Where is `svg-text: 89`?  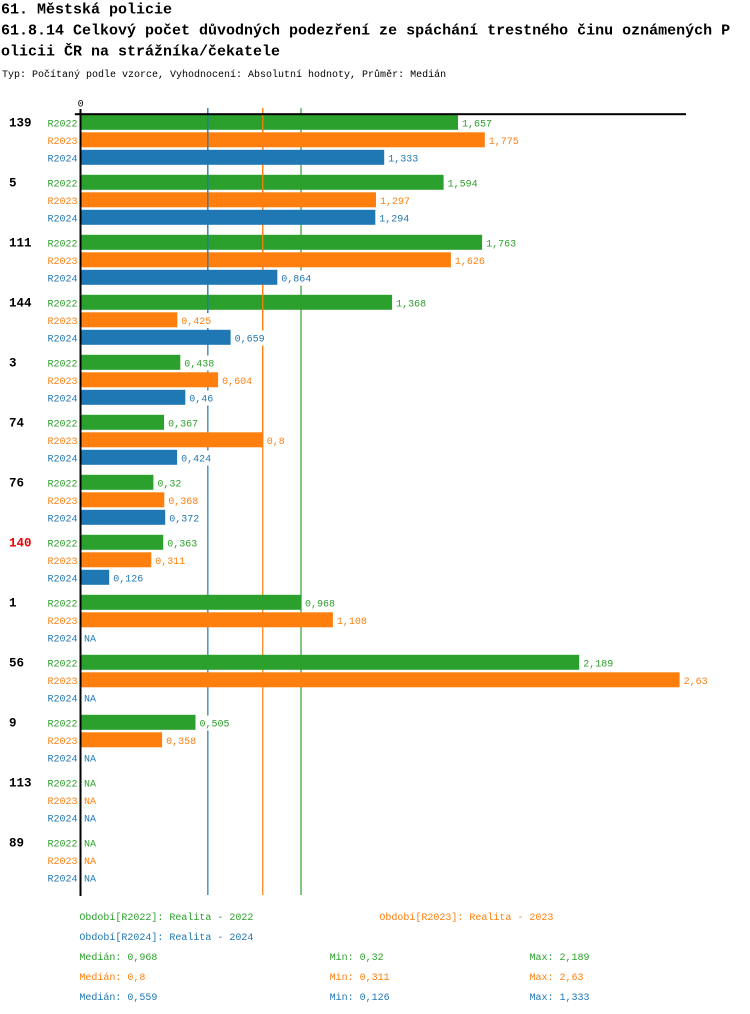 svg-text: 89 is located at coordinates (16, 844).